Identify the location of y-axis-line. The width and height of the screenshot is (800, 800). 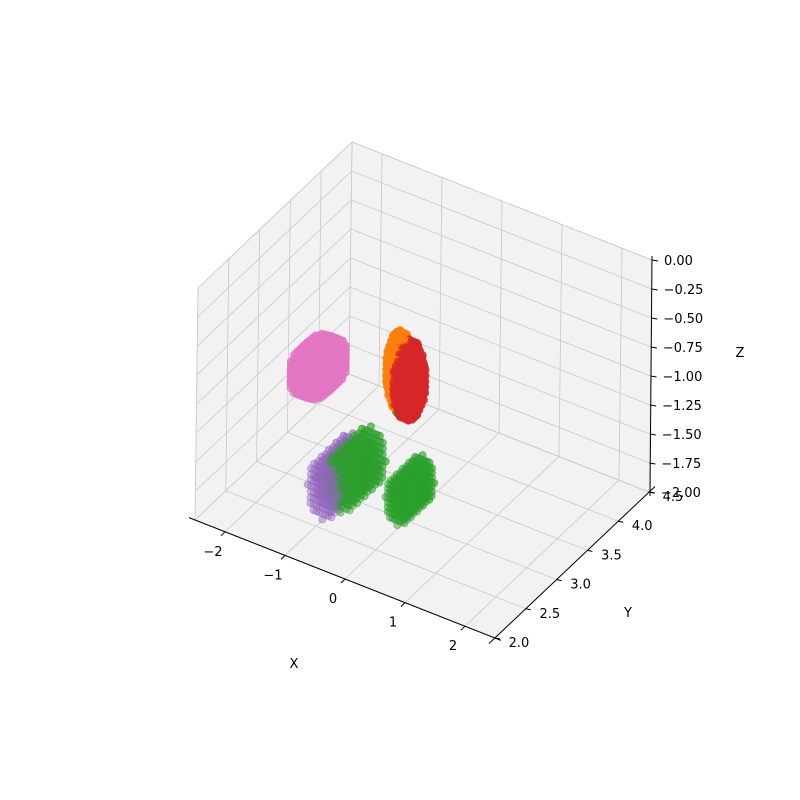
(572, 565).